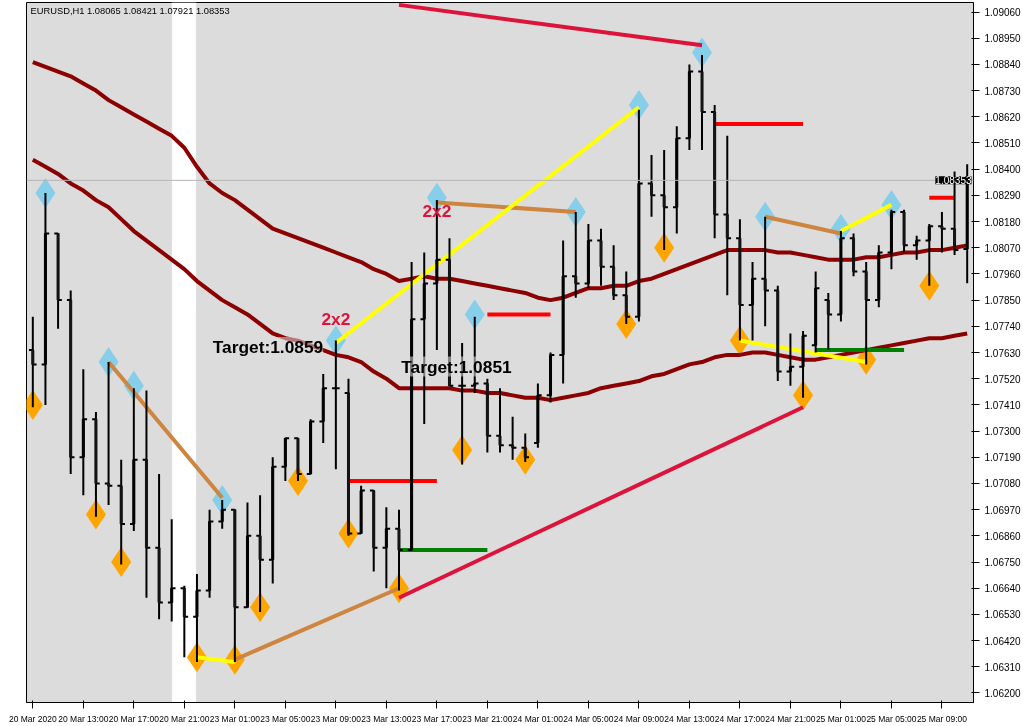  What do you see at coordinates (538, 718) in the screenshot?
I see `x-tick-label: 24 Mar 01:00` at bounding box center [538, 718].